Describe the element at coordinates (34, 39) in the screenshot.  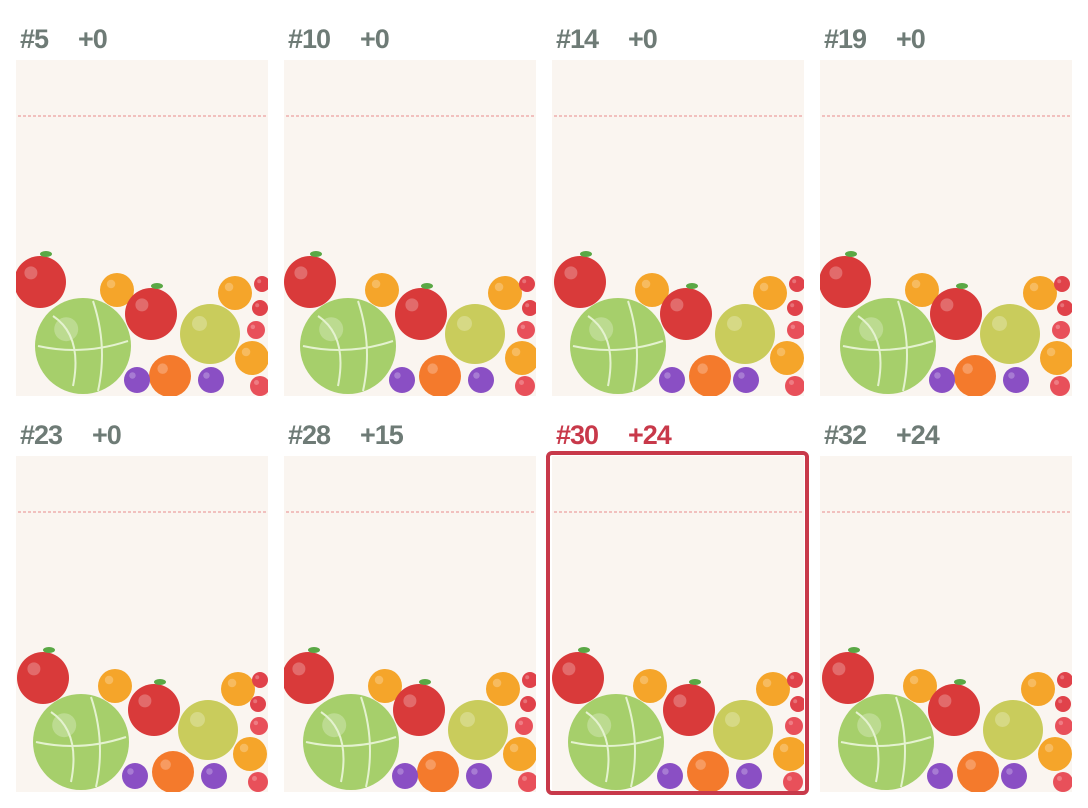
I see `rank-label: #5` at that location.